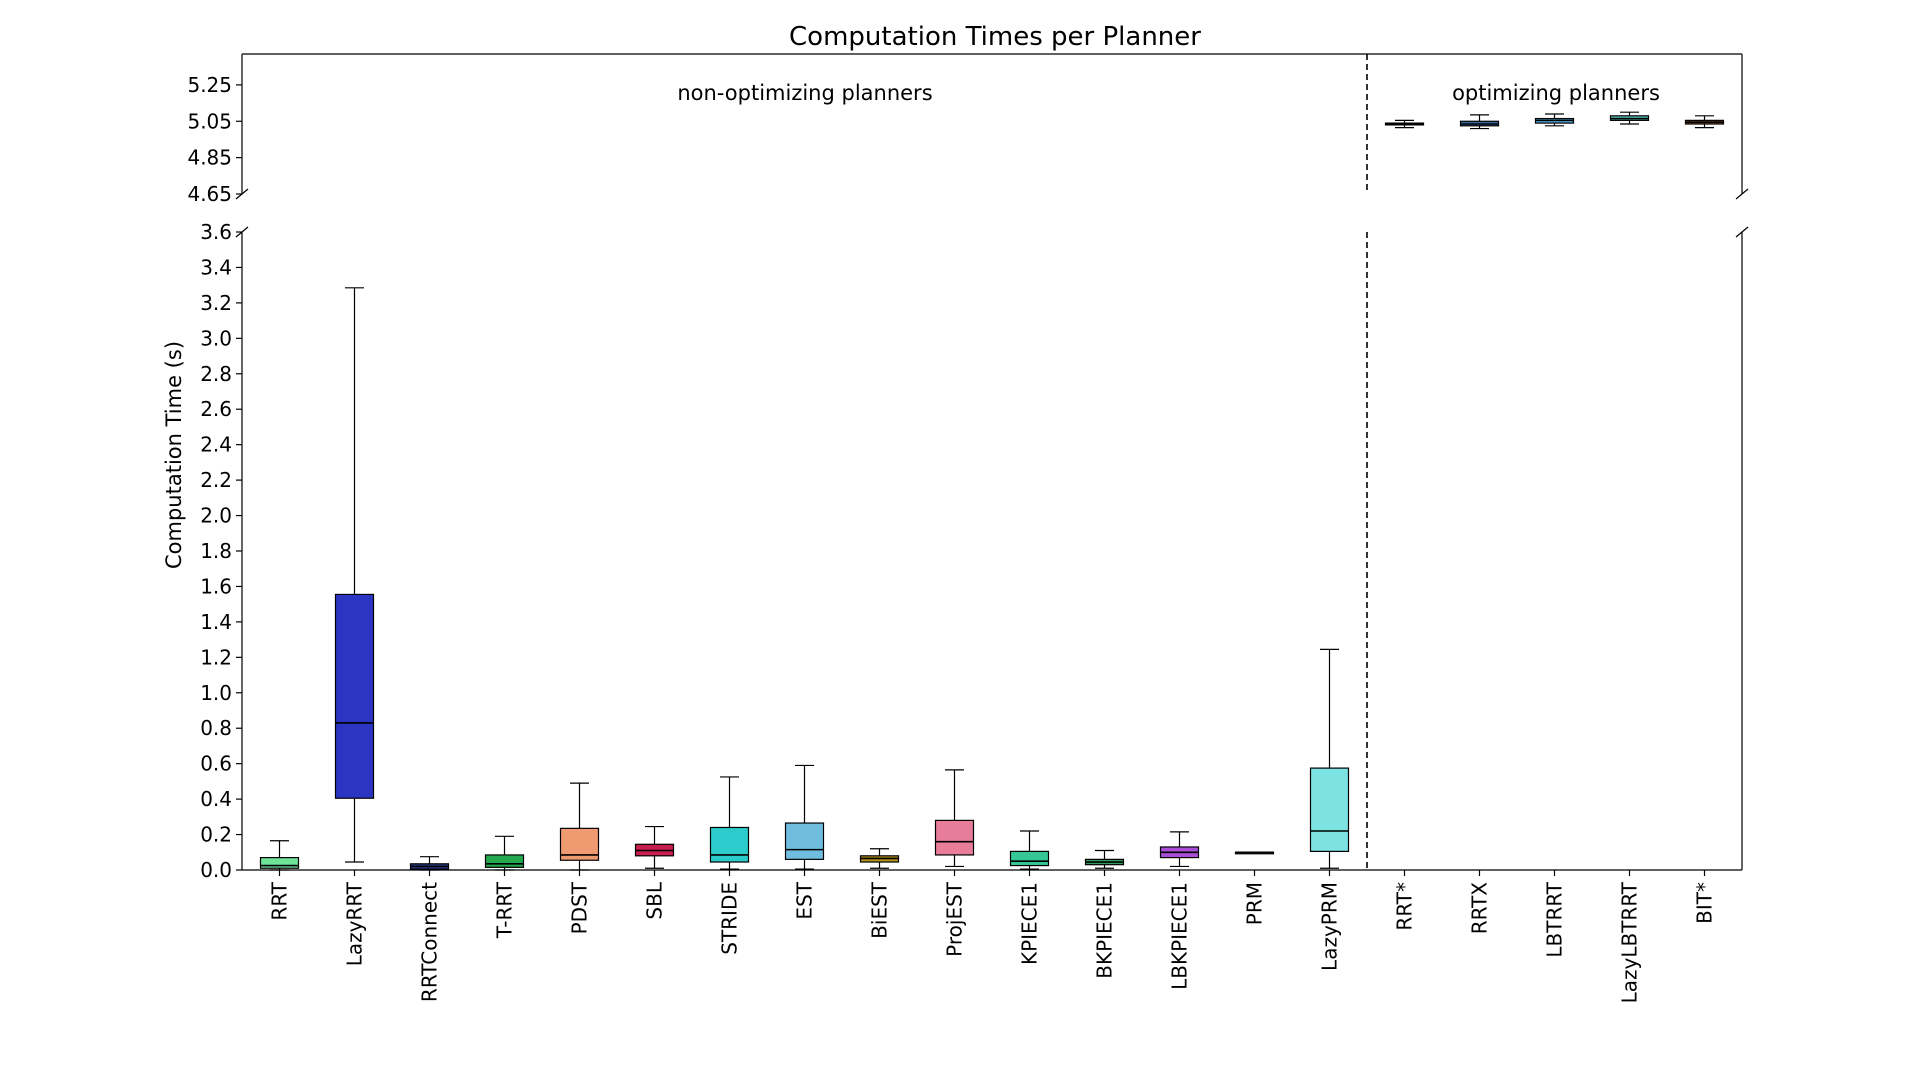  Describe the element at coordinates (1630, 942) in the screenshot. I see `x-tick-label: LazyLBTRRT` at that location.